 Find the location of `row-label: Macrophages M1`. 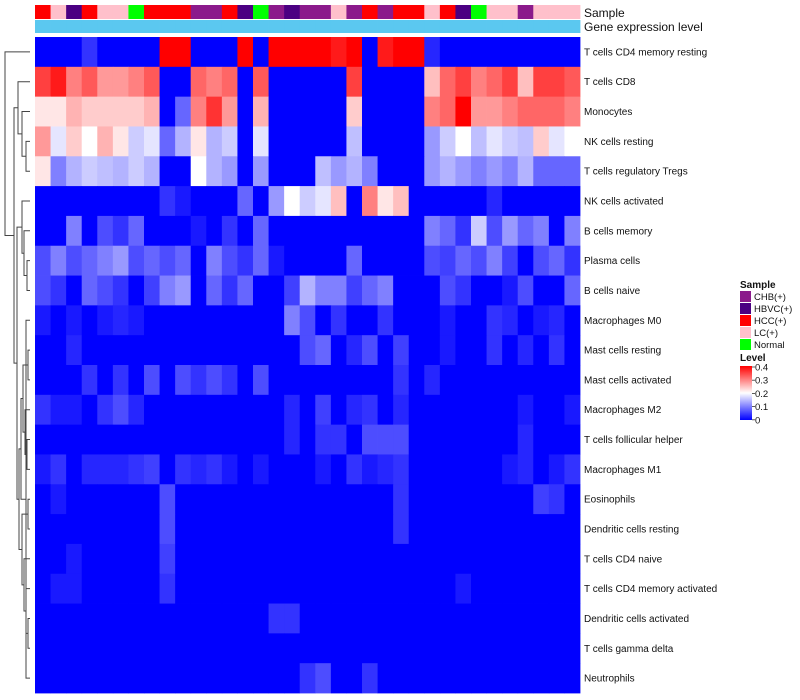

row-label: Macrophages M1 is located at coordinates (623, 470).